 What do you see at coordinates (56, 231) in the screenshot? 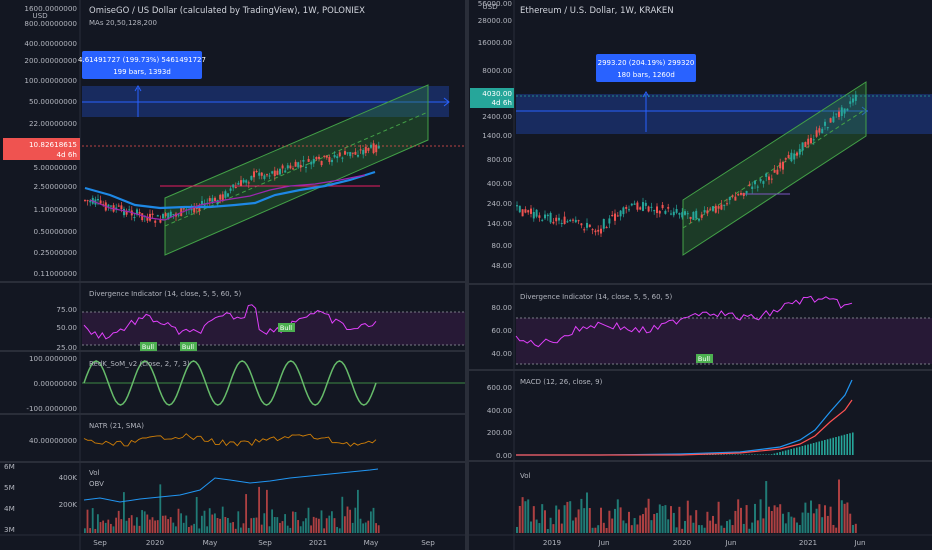
I see `price-tick: 0.50000000` at bounding box center [56, 231].